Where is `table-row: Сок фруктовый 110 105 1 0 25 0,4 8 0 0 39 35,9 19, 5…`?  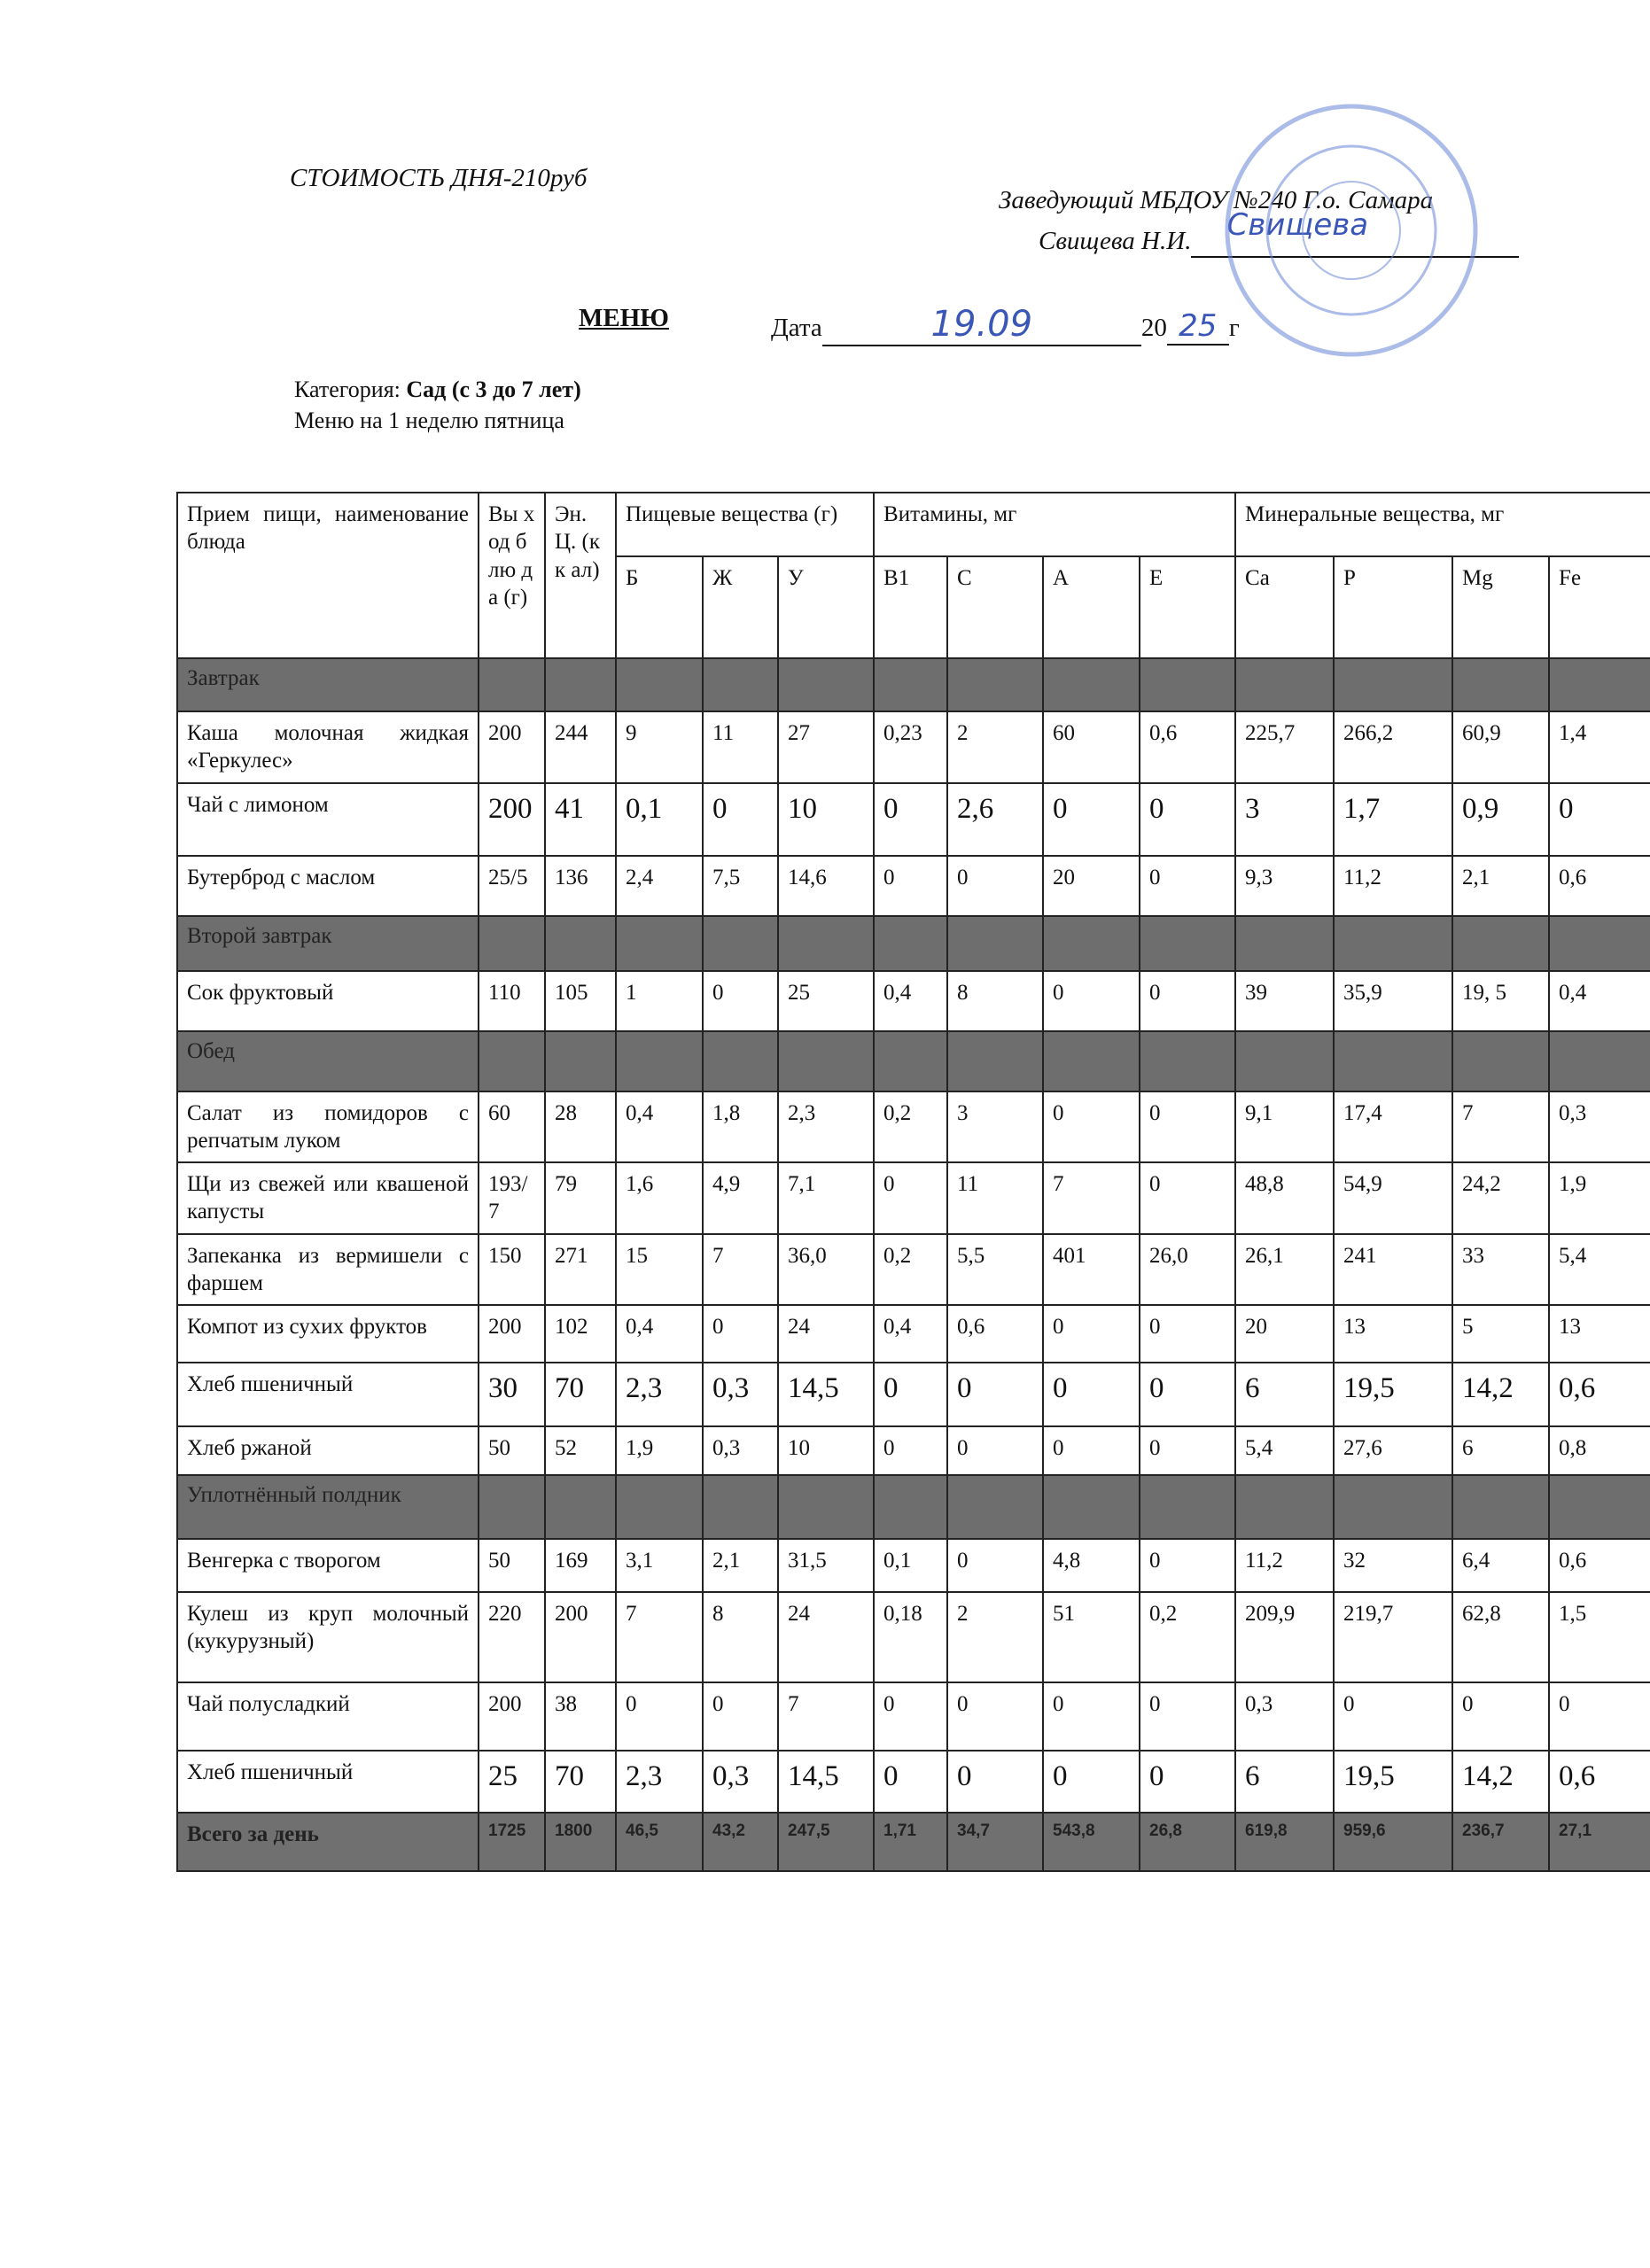
table-row: Сок фруктовый 110 105 1 0 25 0,4 8 0 0 39 35,9 19, 5… is located at coordinates (913, 1000).